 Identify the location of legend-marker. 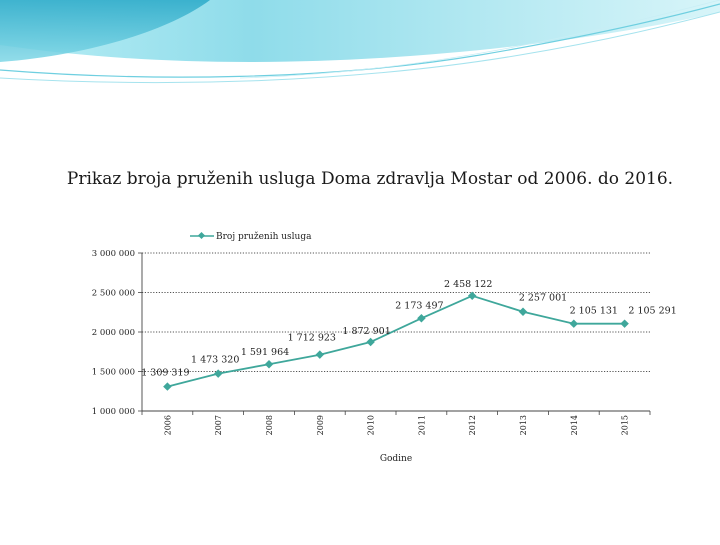
(201, 235).